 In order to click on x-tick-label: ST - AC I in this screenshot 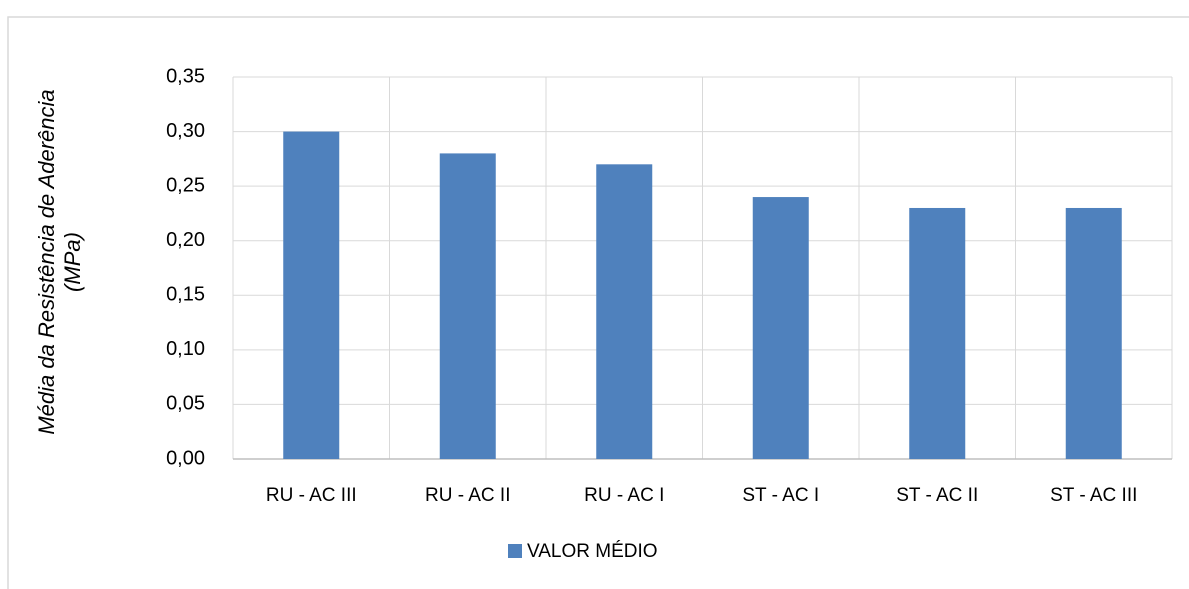, I will do `click(780, 495)`.